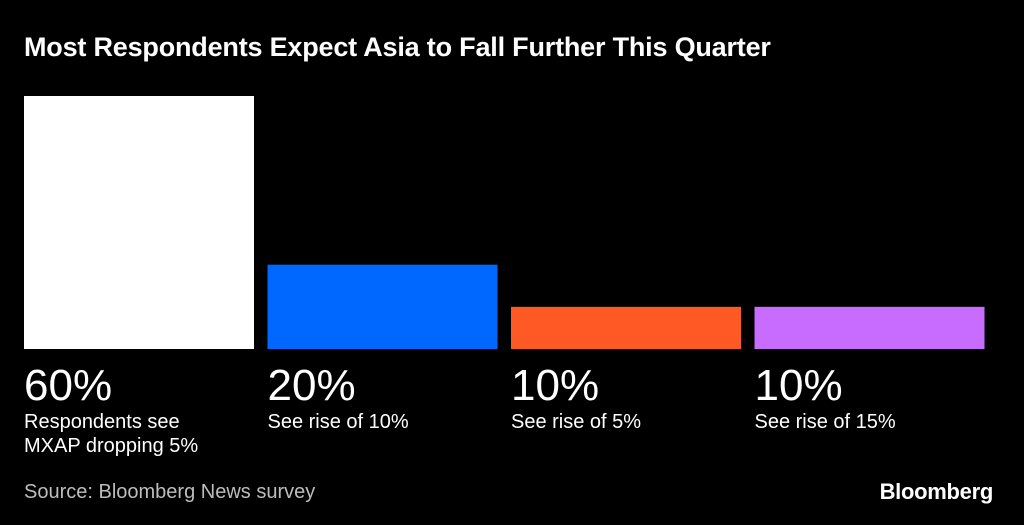  I want to click on bar-category-label-4: See rise of 15%, so click(825, 422).